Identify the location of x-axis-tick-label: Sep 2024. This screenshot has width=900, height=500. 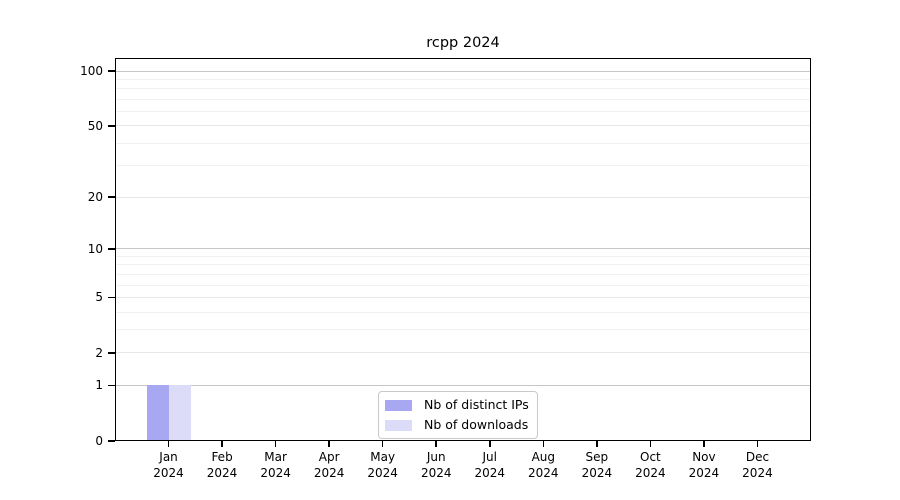
(597, 465).